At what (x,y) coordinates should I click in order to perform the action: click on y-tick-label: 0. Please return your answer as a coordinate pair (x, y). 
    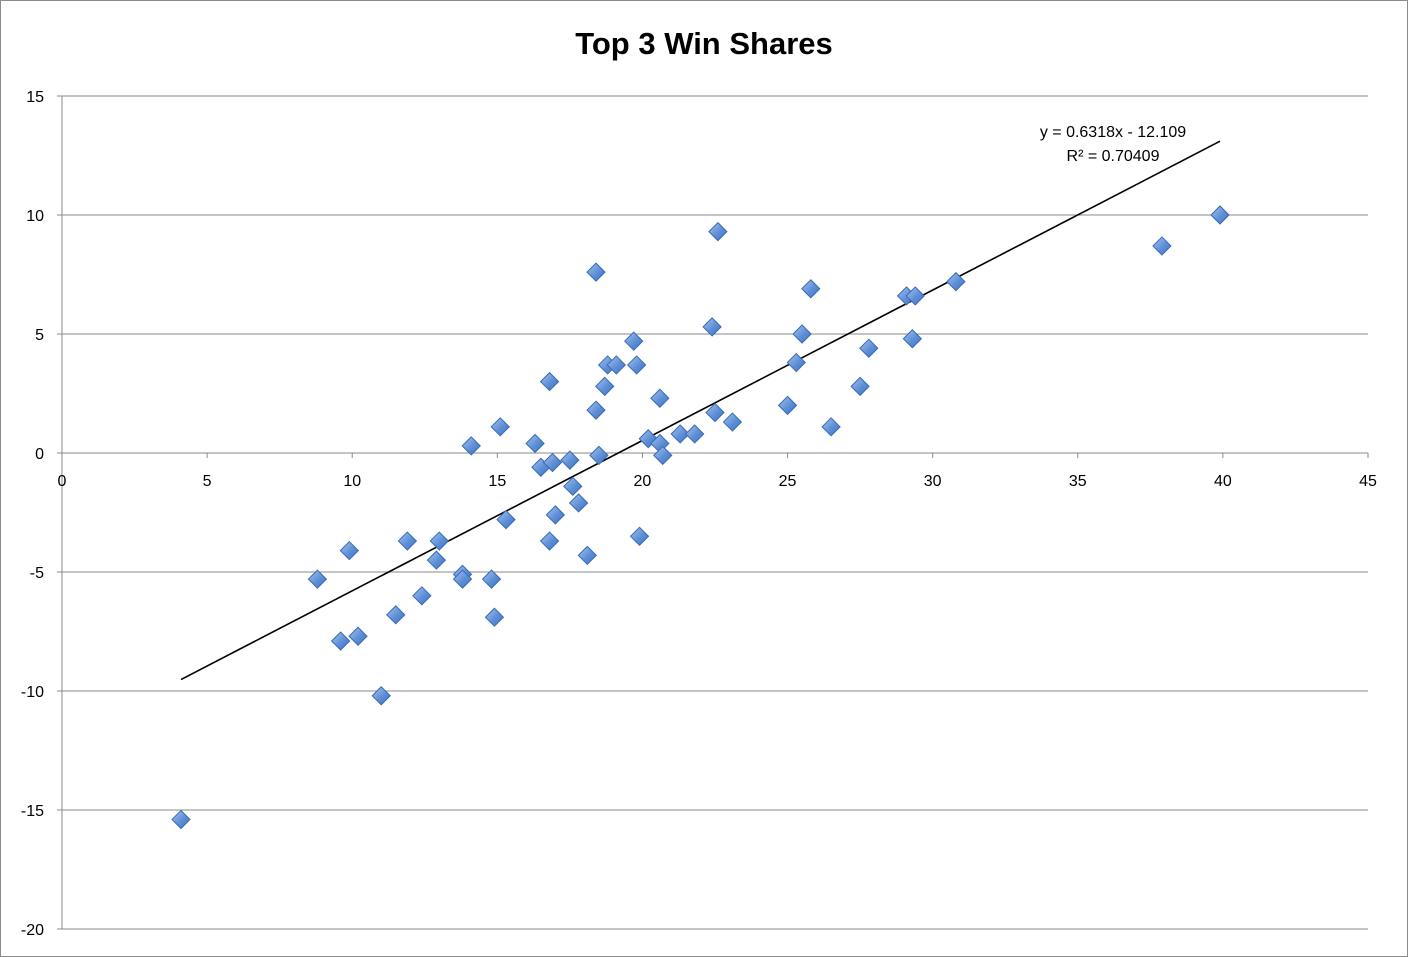
    Looking at the image, I should click on (39, 454).